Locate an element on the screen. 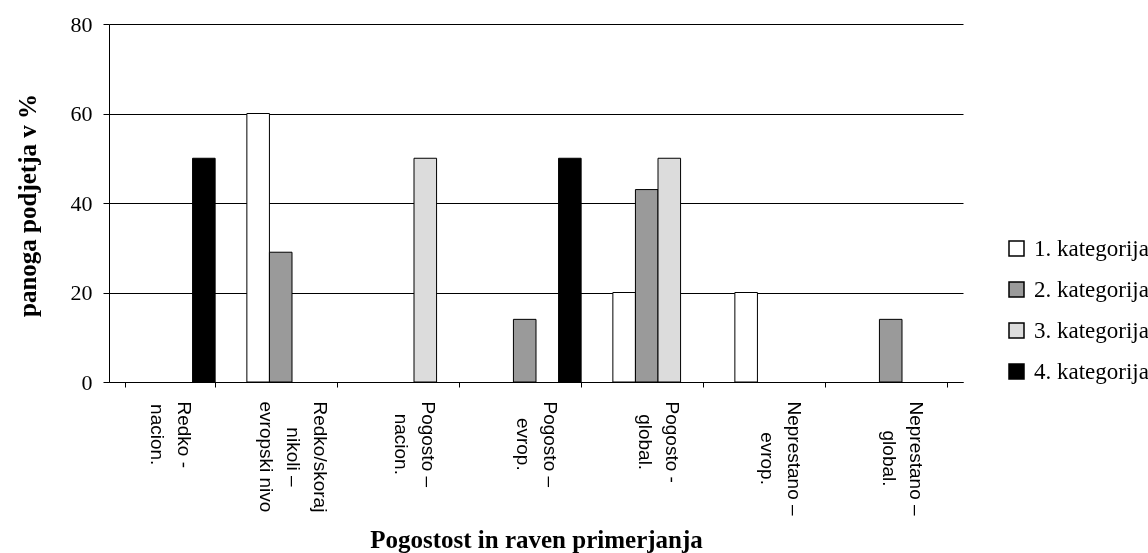 The width and height of the screenshot is (1148, 553). y-tick-label: 0 is located at coordinates (87, 382).